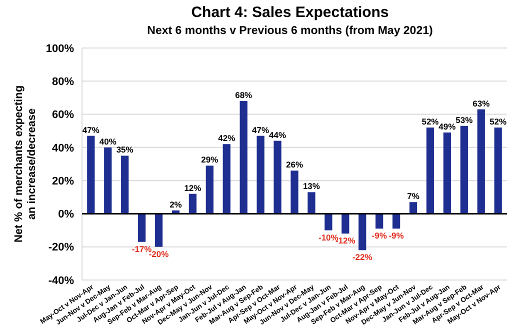  Describe the element at coordinates (290, 31) in the screenshot. I see `chart-subtitle: Next 6 months v Previous 6 months (from May 2021)` at that location.